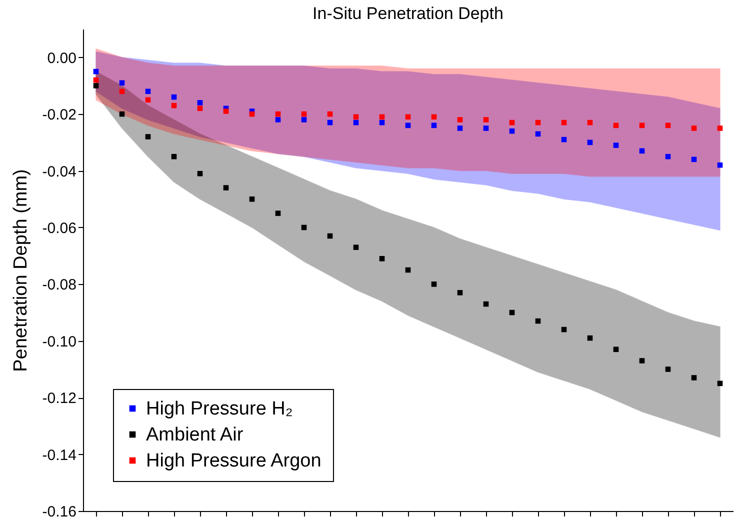  What do you see at coordinates (59, 399) in the screenshot?
I see `y-tick-label: -0.12` at bounding box center [59, 399].